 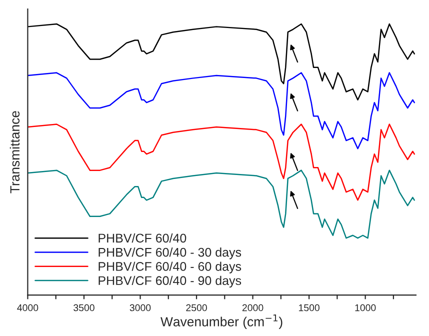 I want to click on y-axis-title: Transmittance, so click(x=15, y=152).